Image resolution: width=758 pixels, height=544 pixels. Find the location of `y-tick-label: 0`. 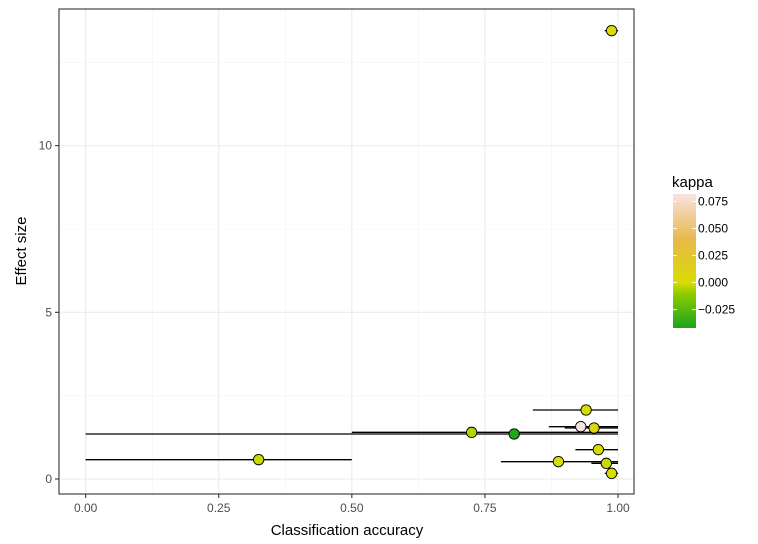

y-tick-label: 0 is located at coordinates (48, 479).